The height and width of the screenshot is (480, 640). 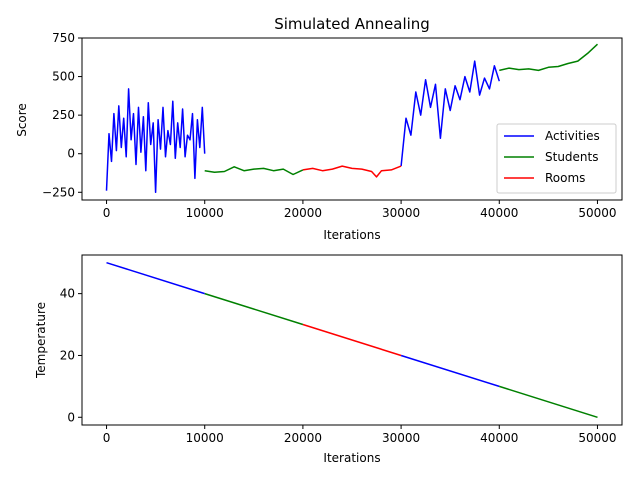 What do you see at coordinates (63, 115) in the screenshot?
I see `score-y-tick-label: 250` at bounding box center [63, 115].